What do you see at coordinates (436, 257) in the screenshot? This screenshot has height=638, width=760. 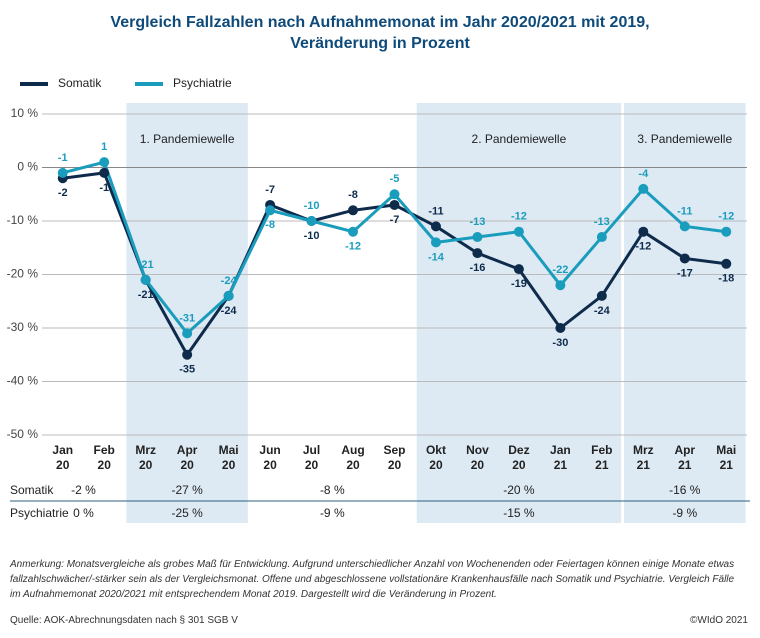 I see `data-label: -14` at bounding box center [436, 257].